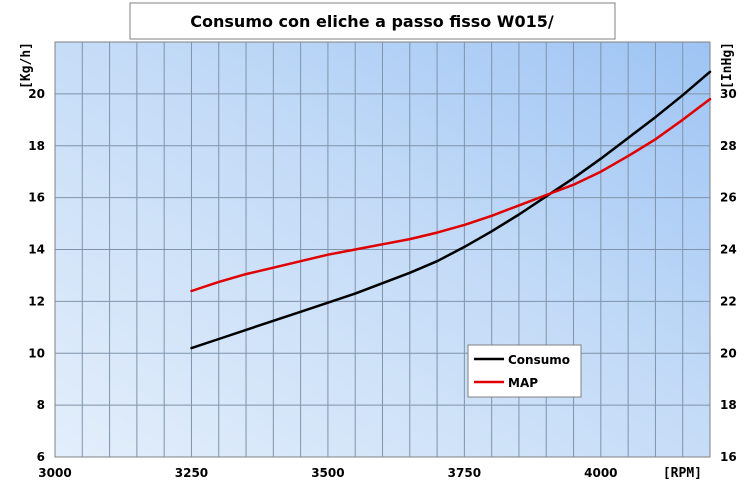 This screenshot has height=482, width=746. I want to click on left-axis-label: [Kg/h], so click(26, 65).